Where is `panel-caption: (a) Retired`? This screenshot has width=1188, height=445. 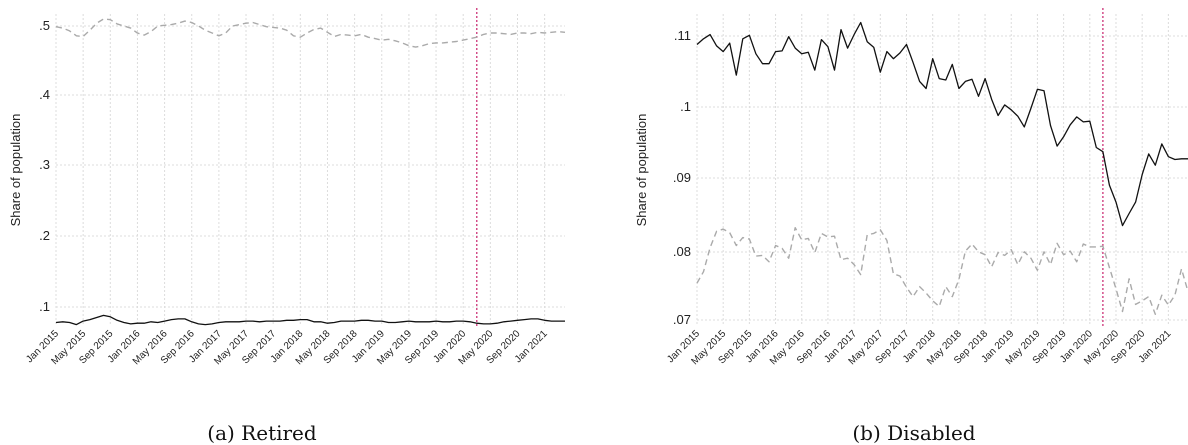
panel-caption: (a) Retired is located at coordinates (262, 433).